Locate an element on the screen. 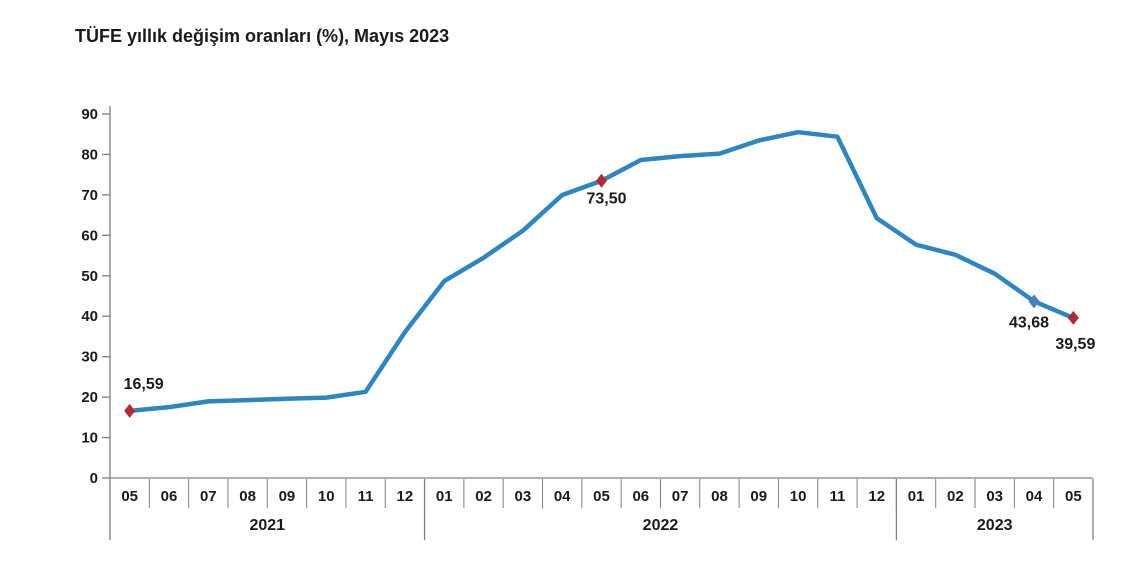 The height and width of the screenshot is (570, 1140). y-tick-label: 10 is located at coordinates (89, 438).